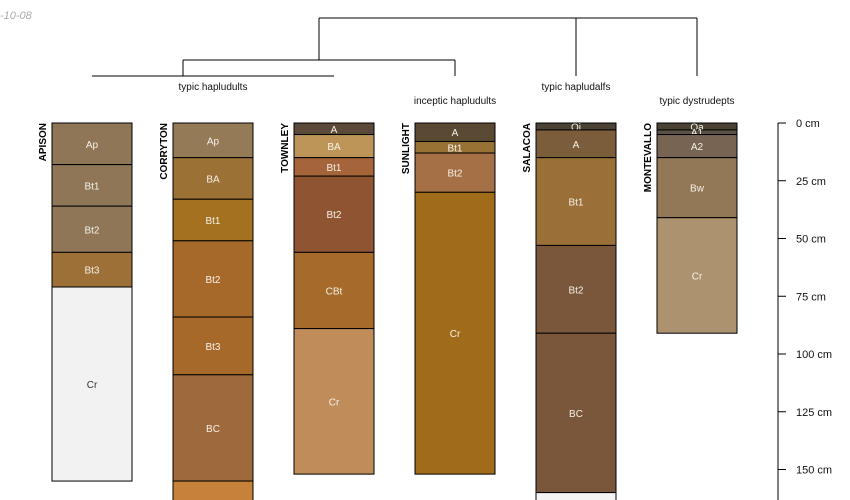 The height and width of the screenshot is (500, 850). I want to click on horizon-bc, so click(213, 428).